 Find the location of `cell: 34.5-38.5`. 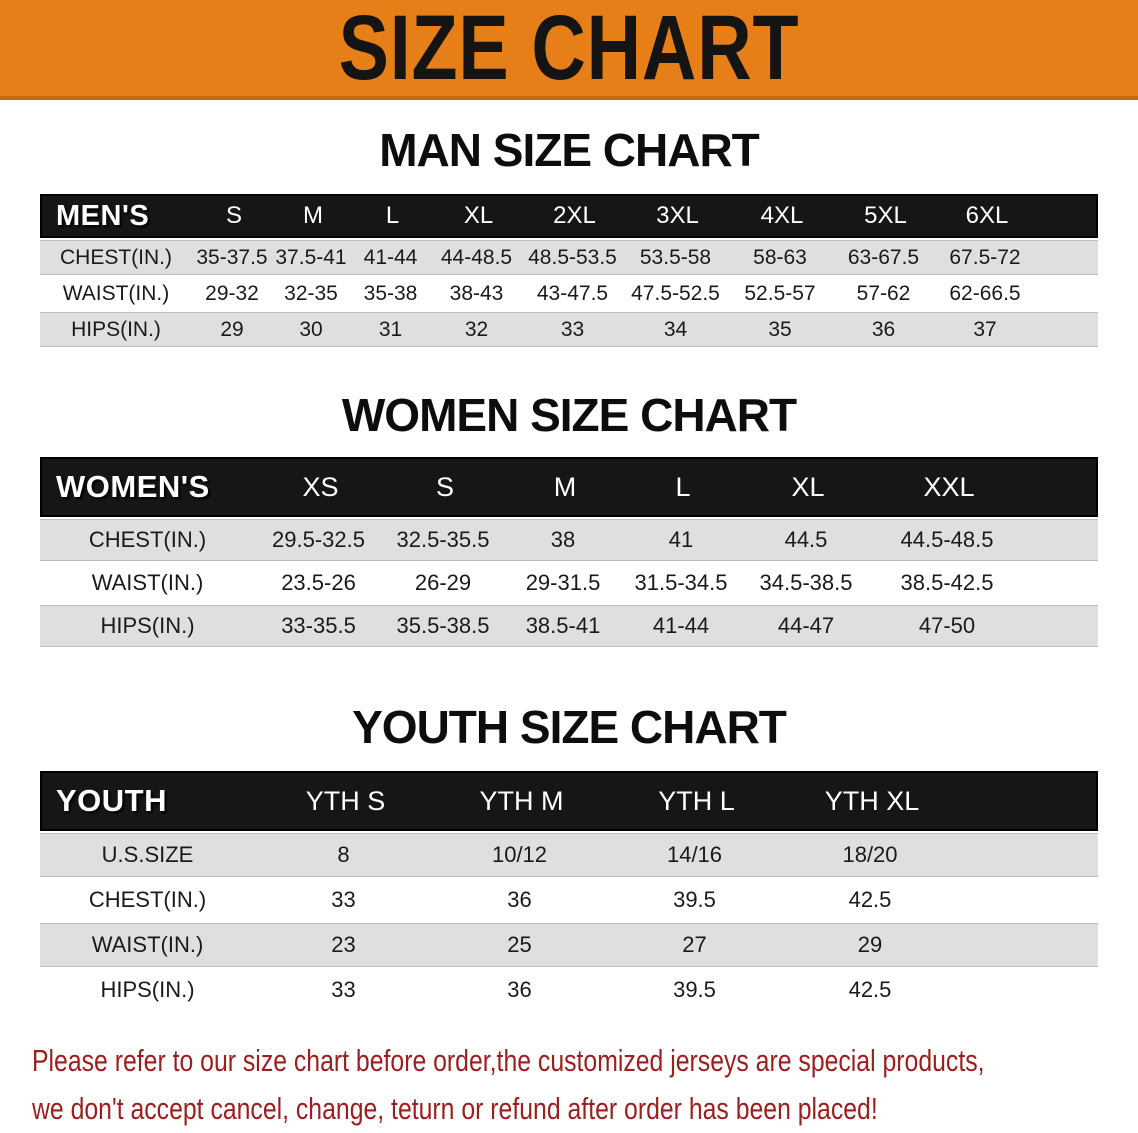

cell: 34.5-38.5 is located at coordinates (806, 582).